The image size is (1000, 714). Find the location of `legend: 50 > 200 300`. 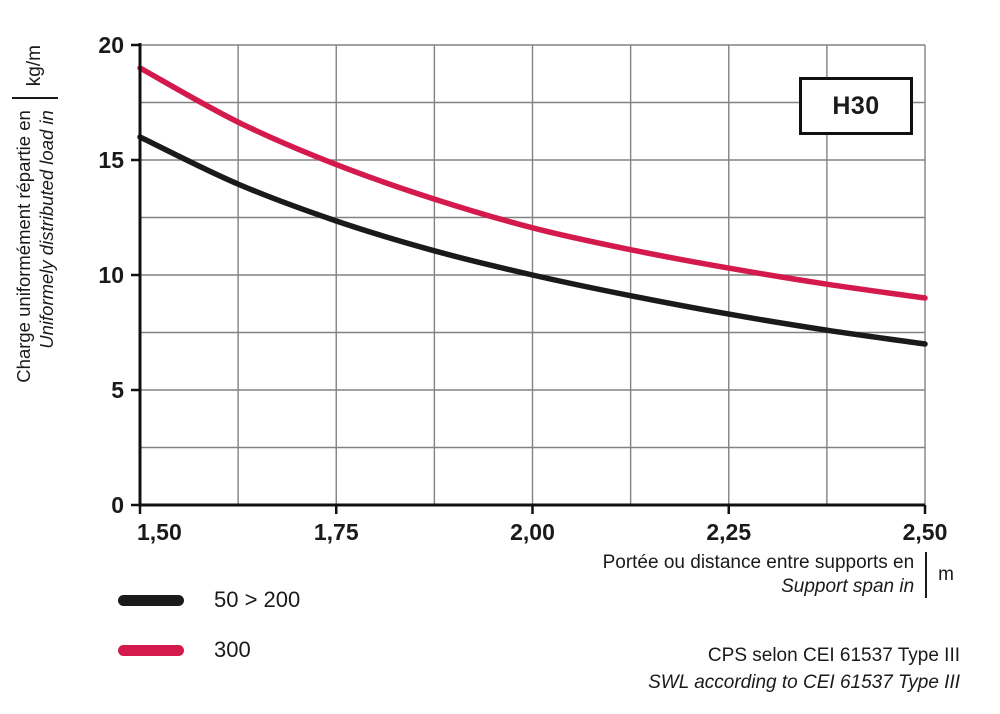

legend: 50 > 200 300 is located at coordinates (209, 625).